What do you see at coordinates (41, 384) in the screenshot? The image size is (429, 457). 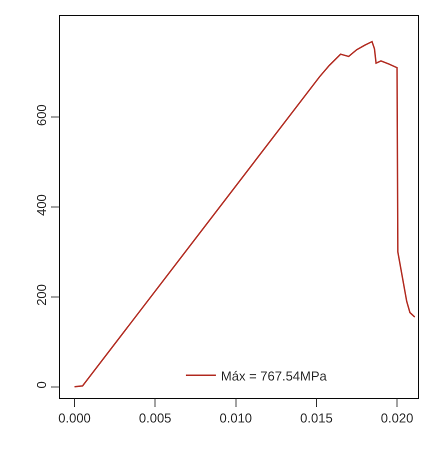 I see `y-tick-label: 0` at bounding box center [41, 384].